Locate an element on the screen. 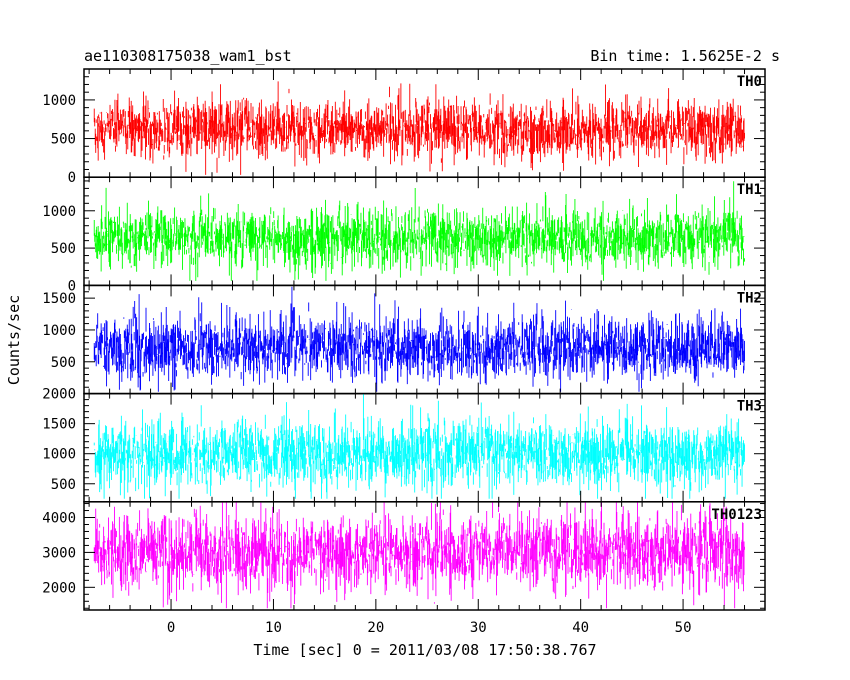  panel-th3-series-line is located at coordinates (419, 446).